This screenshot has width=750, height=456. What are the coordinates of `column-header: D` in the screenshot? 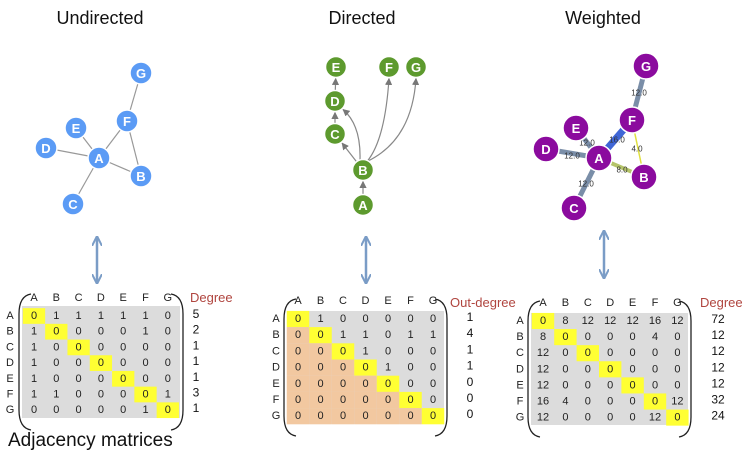 It's located at (610, 303).